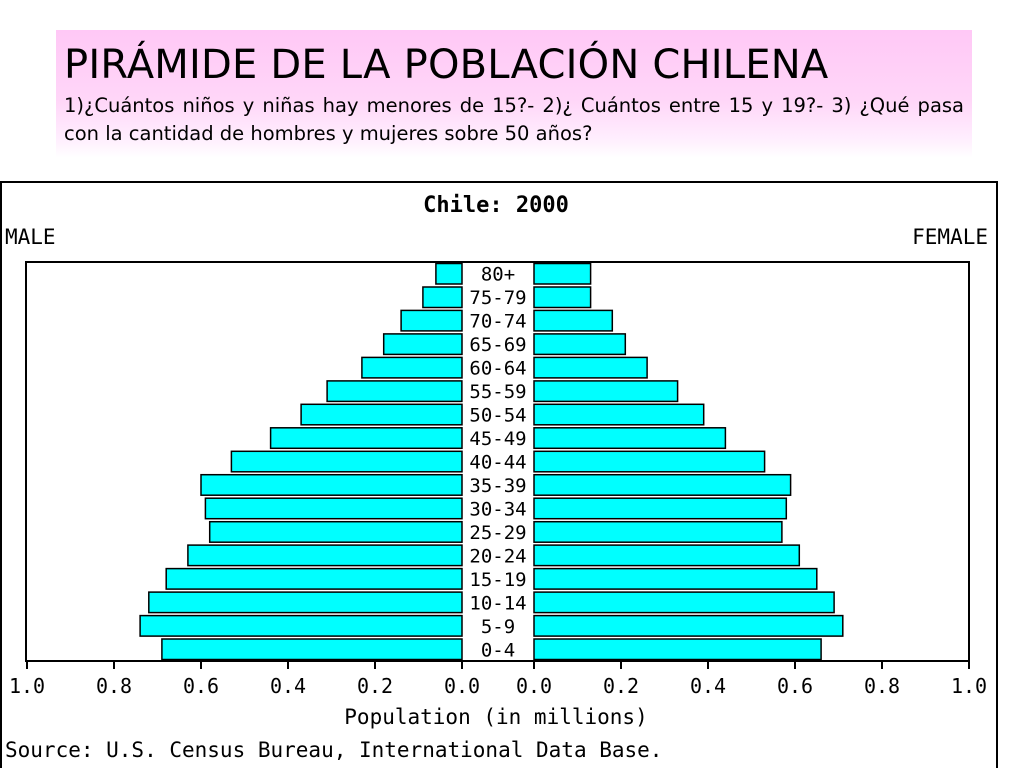 The image size is (1024, 768). Describe the element at coordinates (534, 686) in the screenshot. I see `tick-label-right-0.0: 0.0` at that location.